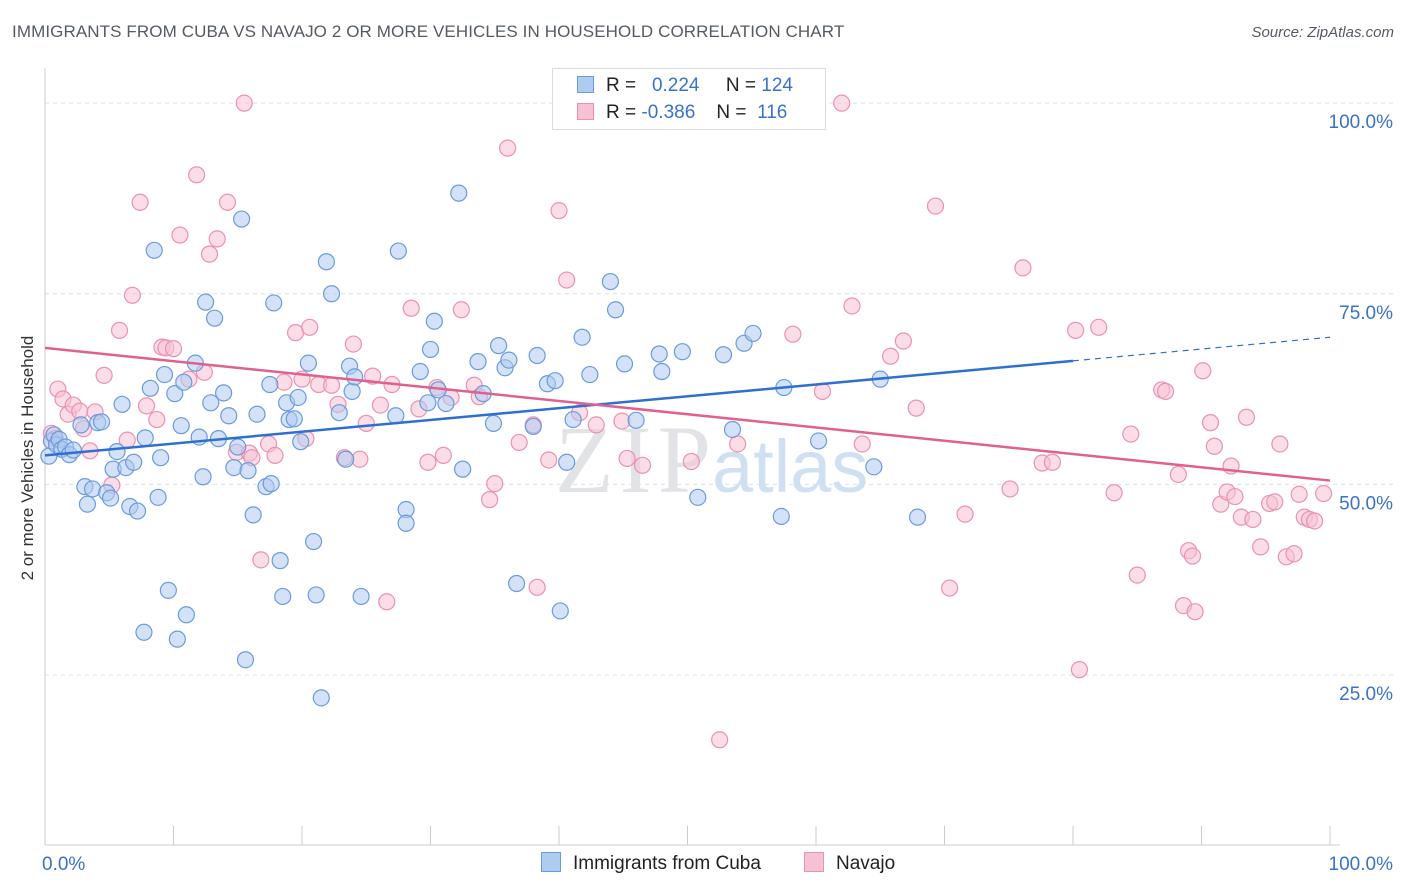  I want to click on cuba-swatch, so click(585, 84).